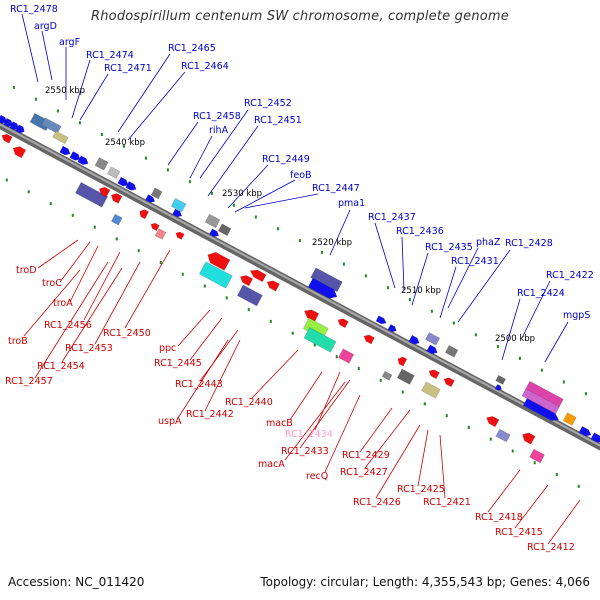 The width and height of the screenshot is (600, 600). I want to click on gene-label: RC1_2443, so click(199, 384).